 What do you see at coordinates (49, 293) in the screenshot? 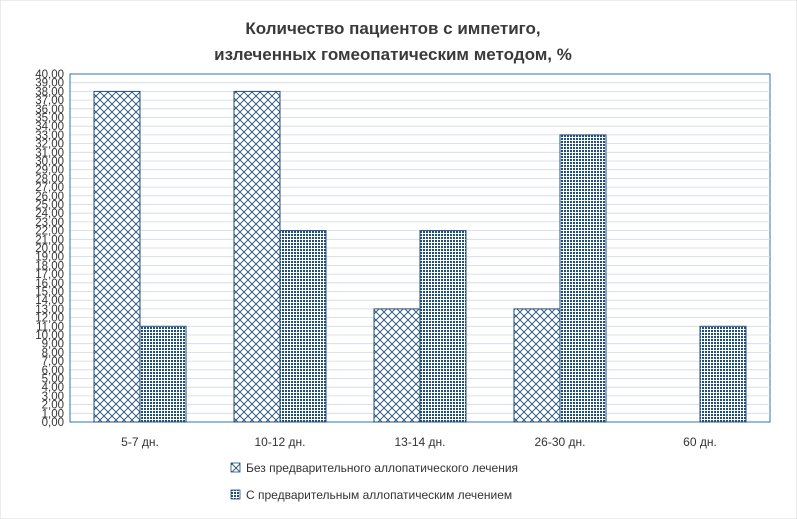
I see `y-tick-label: 15,00` at bounding box center [49, 293].